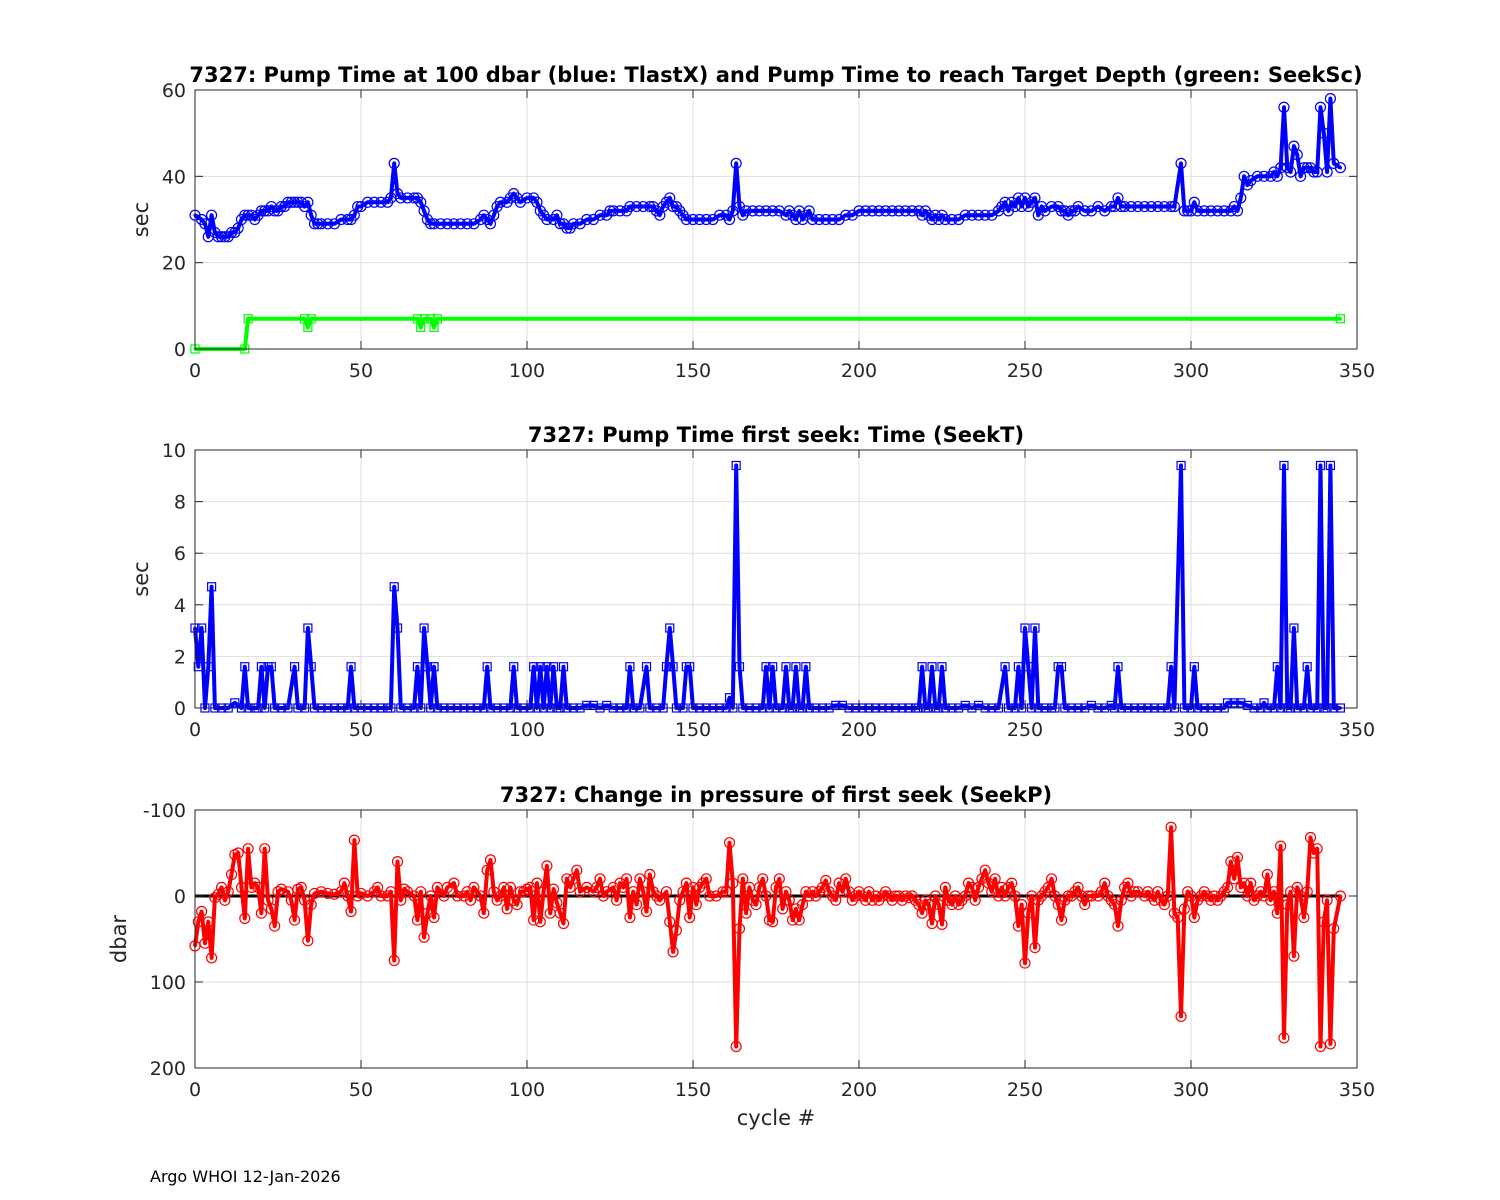 This screenshot has width=1500, height=1200. Describe the element at coordinates (164, 811) in the screenshot. I see `y-tick-label: -100` at that location.